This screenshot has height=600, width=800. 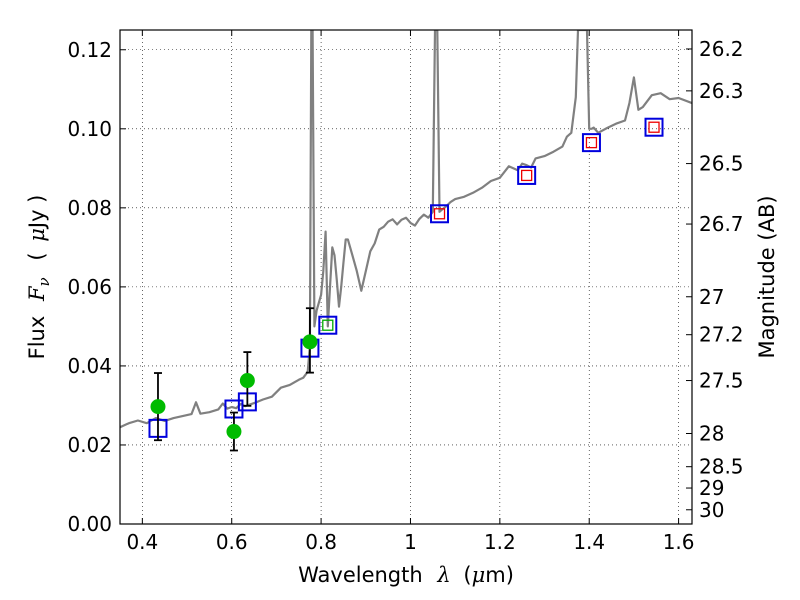 I want to click on right-axis-title: Magnitude (AB), so click(x=767, y=276).